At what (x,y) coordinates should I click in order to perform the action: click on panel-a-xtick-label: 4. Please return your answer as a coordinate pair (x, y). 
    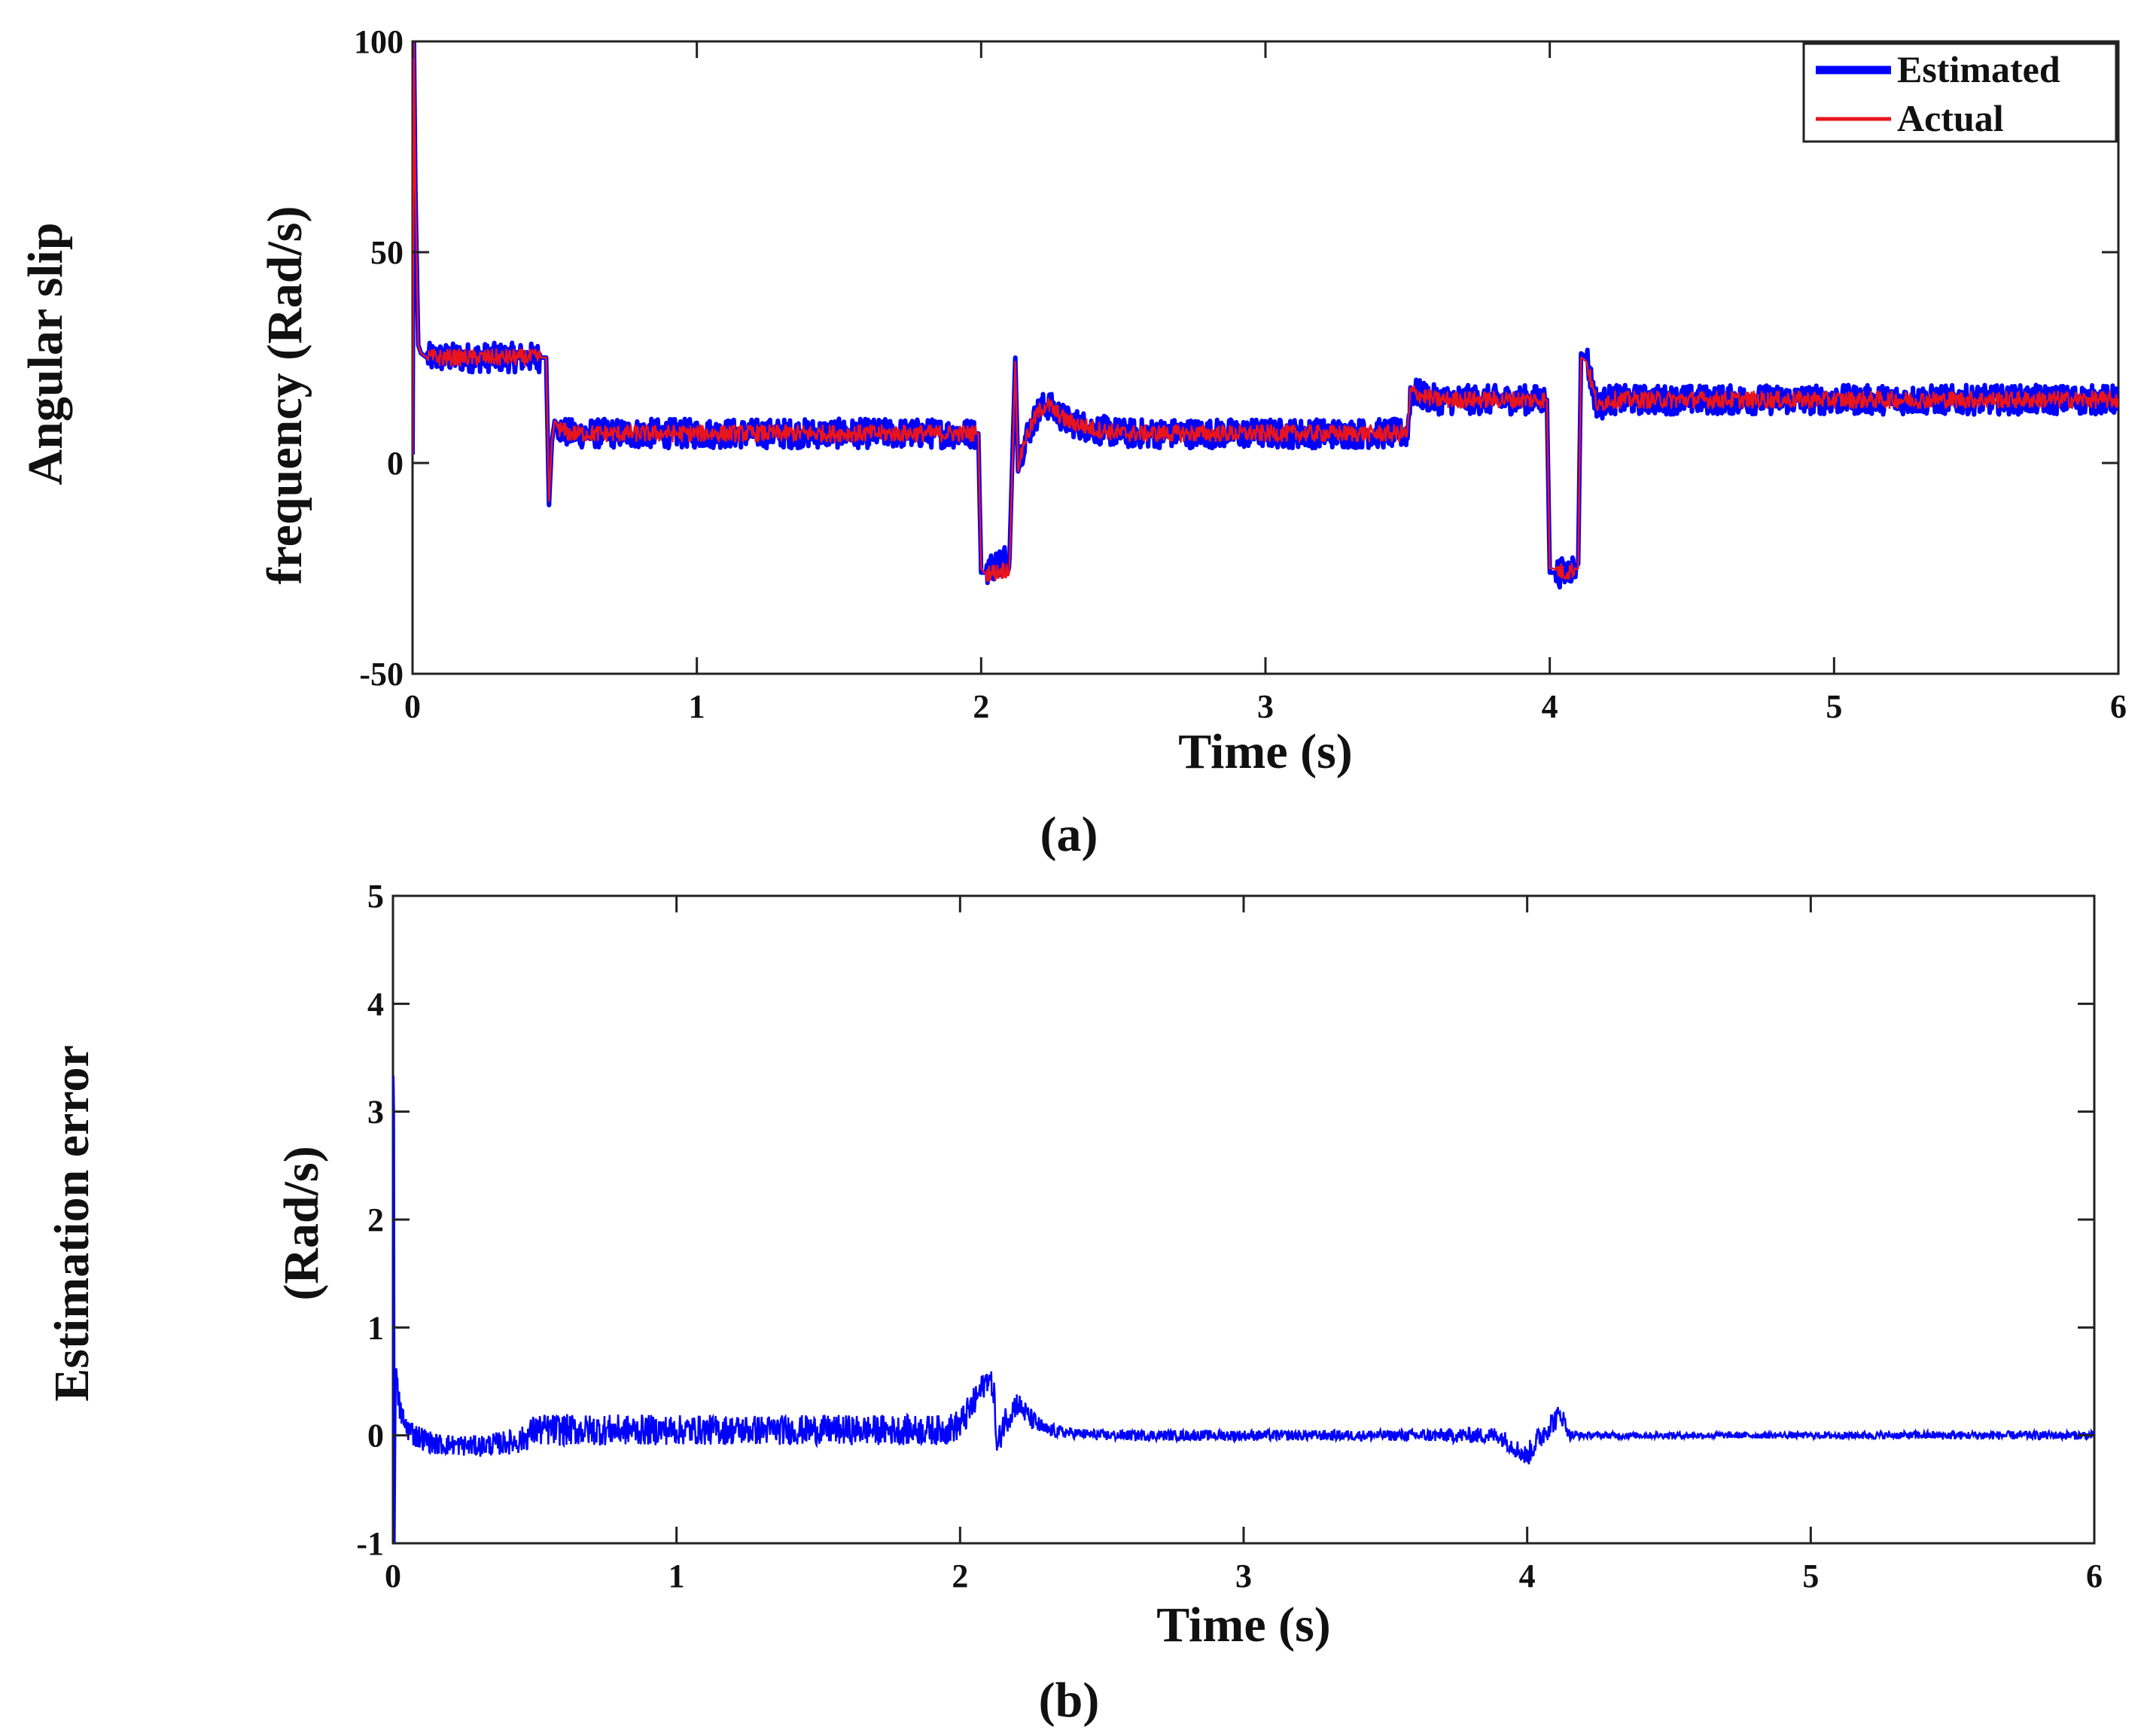
    Looking at the image, I should click on (1550, 706).